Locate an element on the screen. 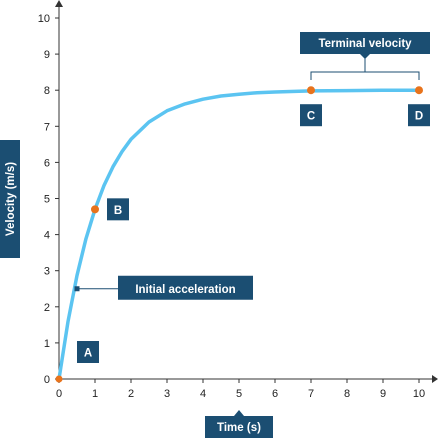 The height and width of the screenshot is (441, 438). point-label-d: D is located at coordinates (419, 117).